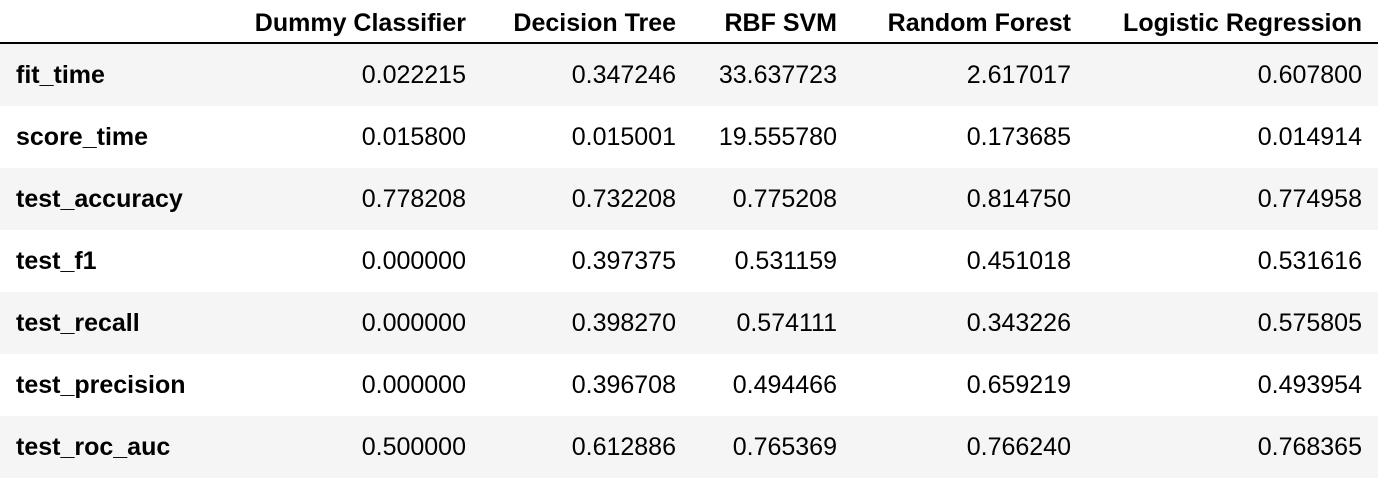 The height and width of the screenshot is (479, 1378). What do you see at coordinates (56, 260) in the screenshot?
I see `row-label-test-f1: test_f1` at bounding box center [56, 260].